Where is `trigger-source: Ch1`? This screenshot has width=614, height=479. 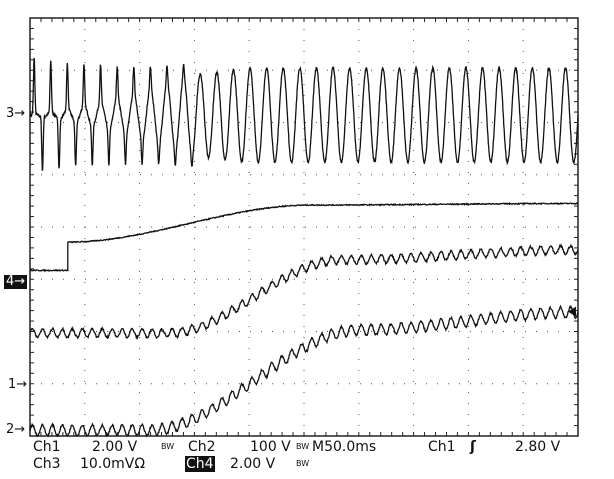 trigger-source: Ch1 is located at coordinates (442, 447).